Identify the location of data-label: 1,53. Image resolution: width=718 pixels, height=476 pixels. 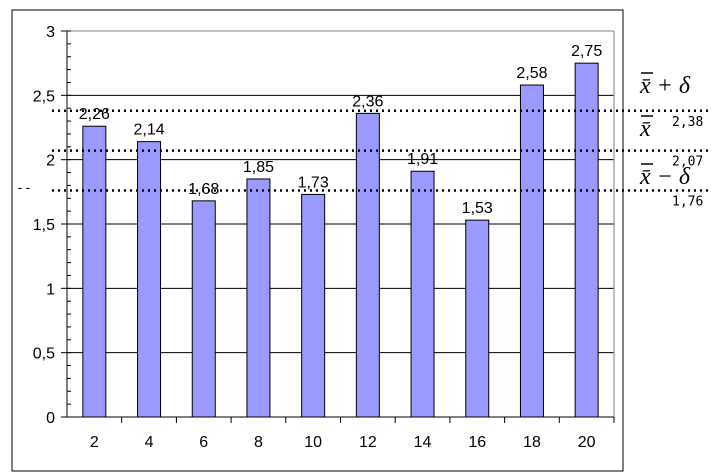
(477, 208).